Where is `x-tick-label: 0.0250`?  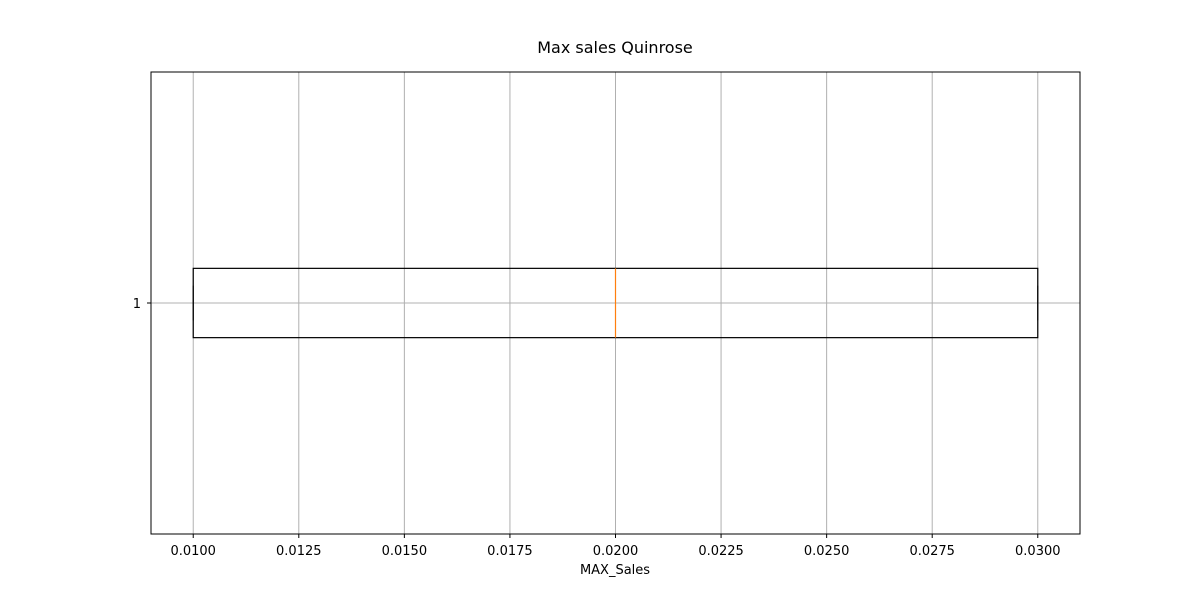
x-tick-label: 0.0250 is located at coordinates (827, 551).